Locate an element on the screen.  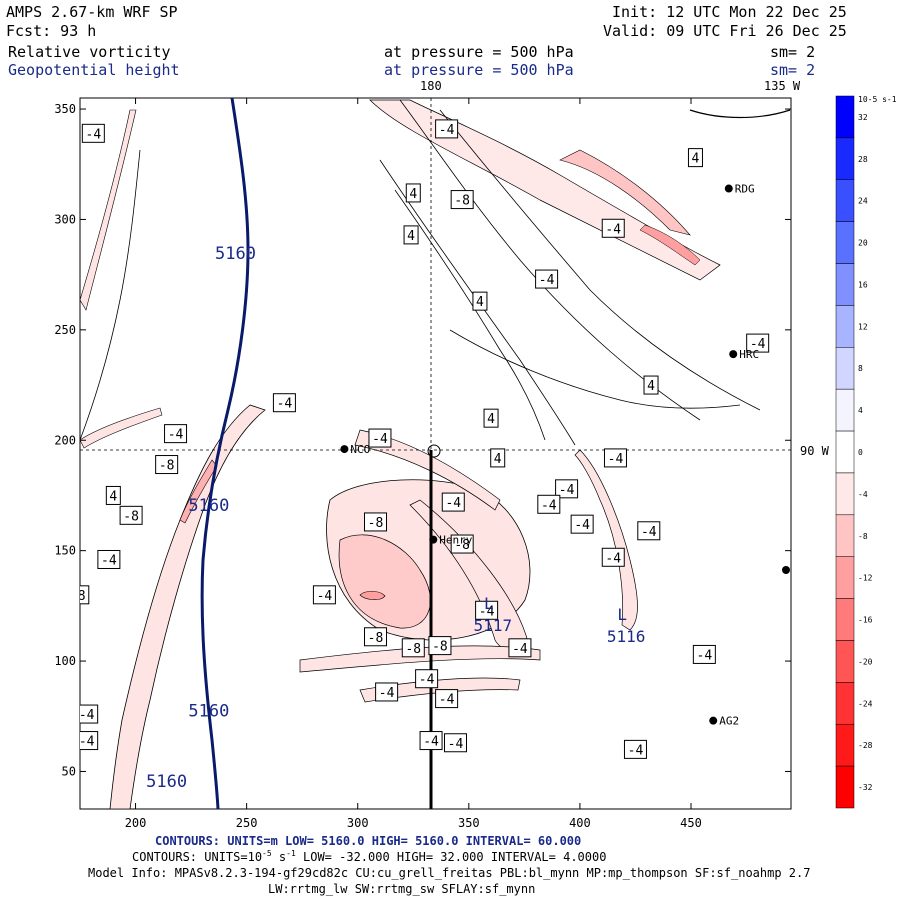
vorticity-label-3: 4 is located at coordinates (413, 194).